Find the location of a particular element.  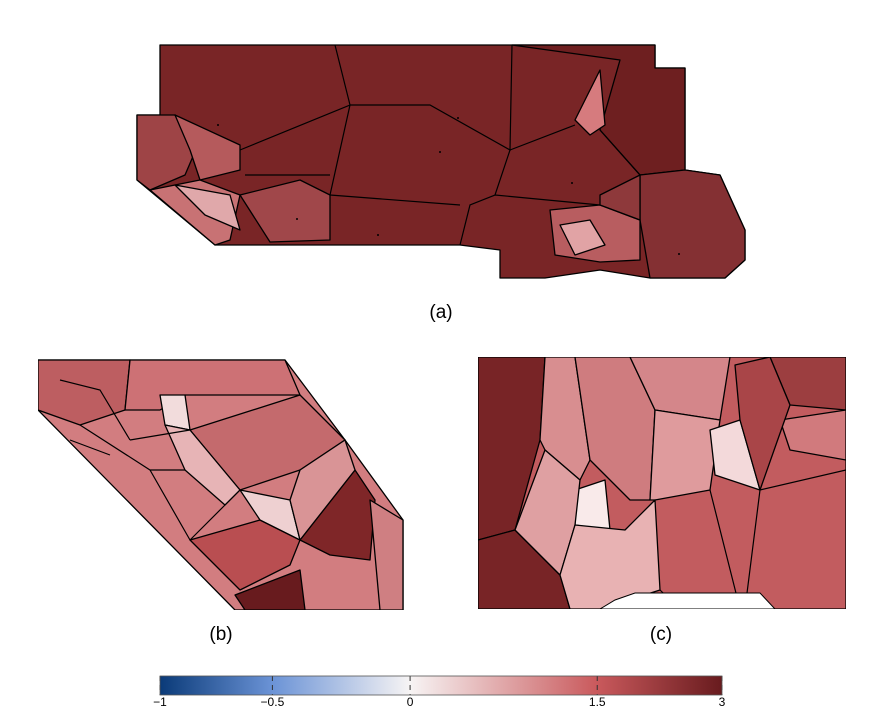

colorbar: −1 −0.5 0 1.5 3 is located at coordinates (439, 692).